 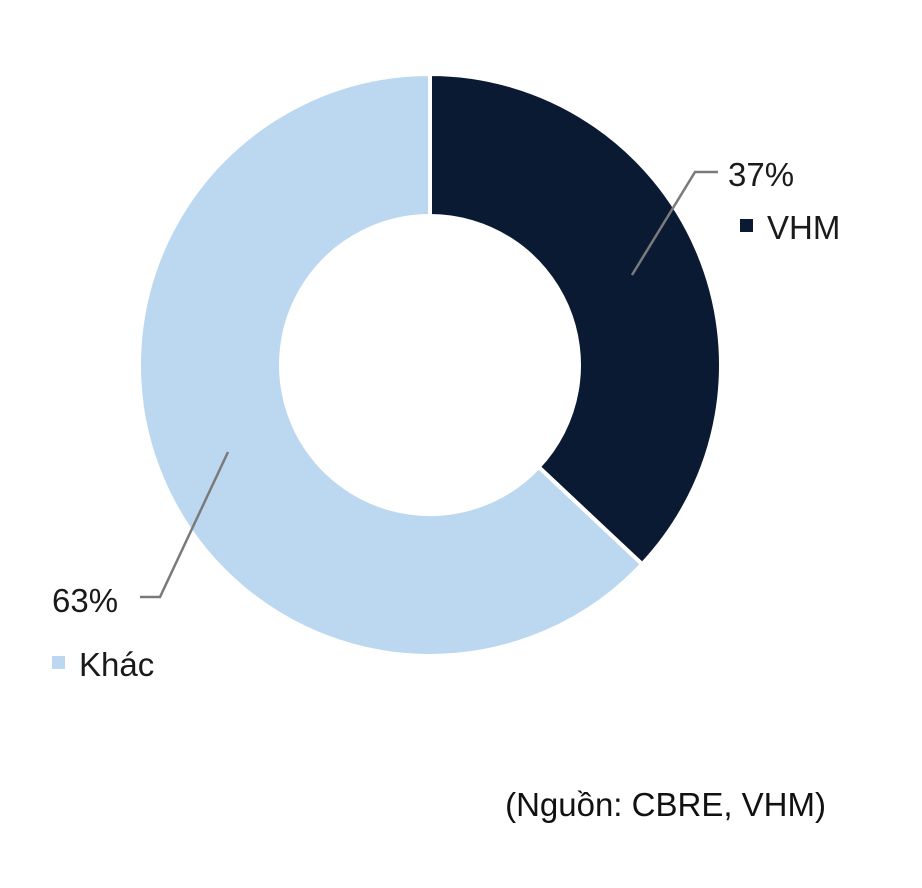 I want to click on data-label-khac: 63%, so click(x=85, y=600).